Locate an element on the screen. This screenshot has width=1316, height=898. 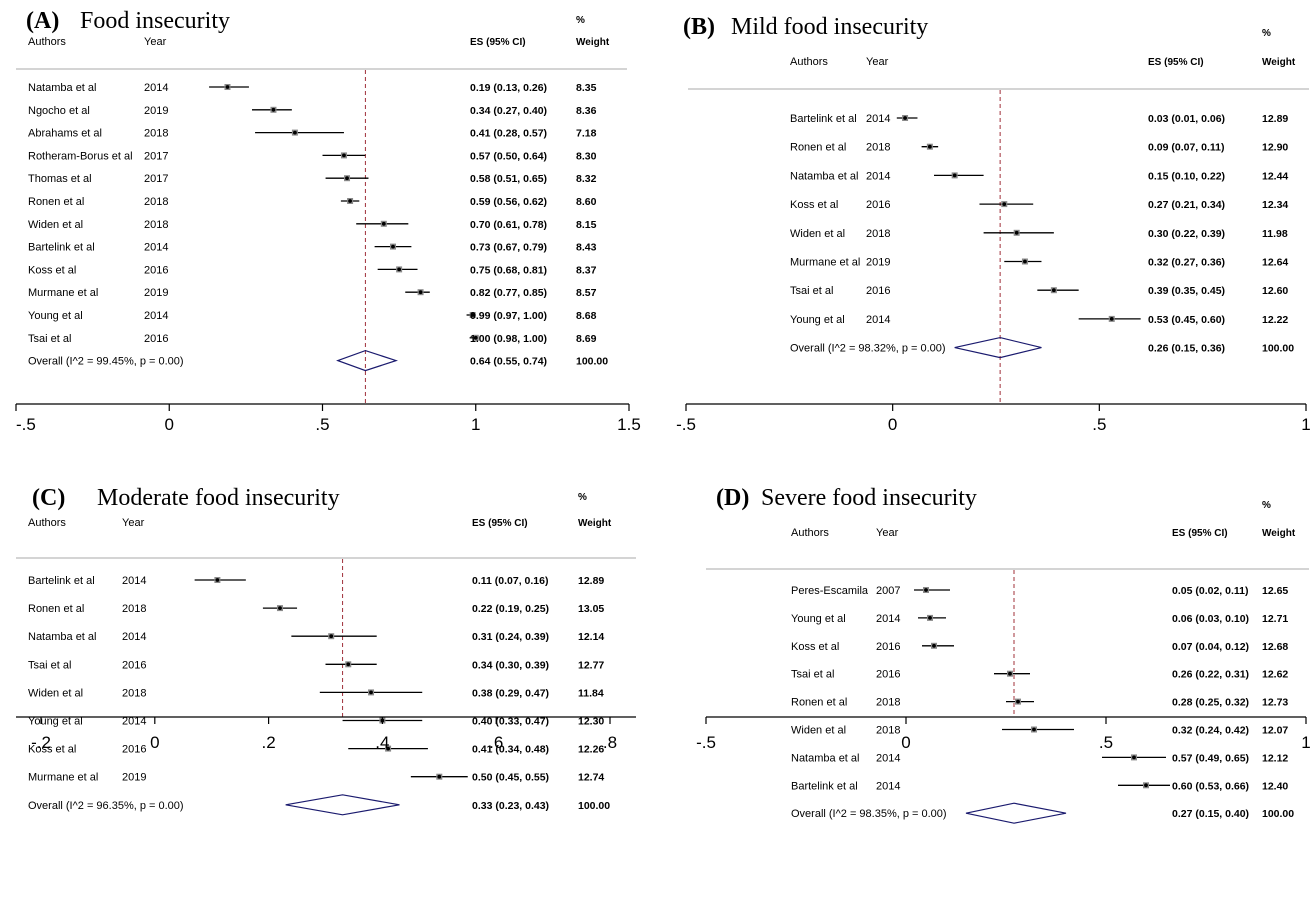
study-weight: 8.57 is located at coordinates (586, 293).